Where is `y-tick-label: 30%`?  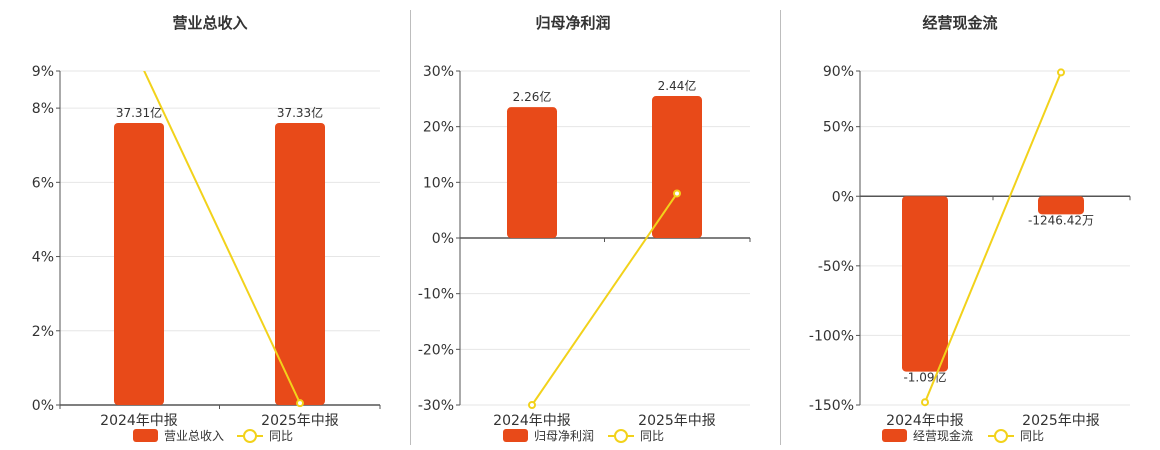 y-tick-label: 30% is located at coordinates (438, 72).